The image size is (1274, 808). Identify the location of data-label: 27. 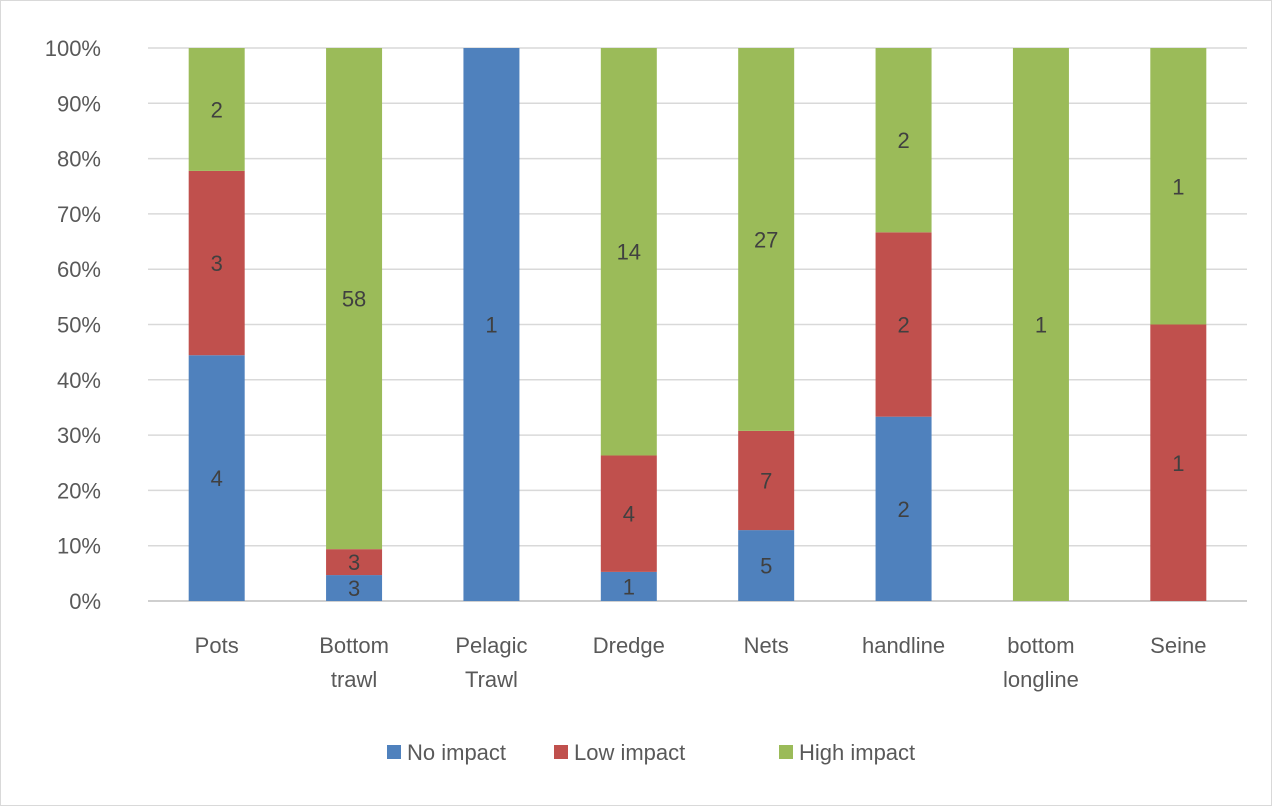
(766, 239).